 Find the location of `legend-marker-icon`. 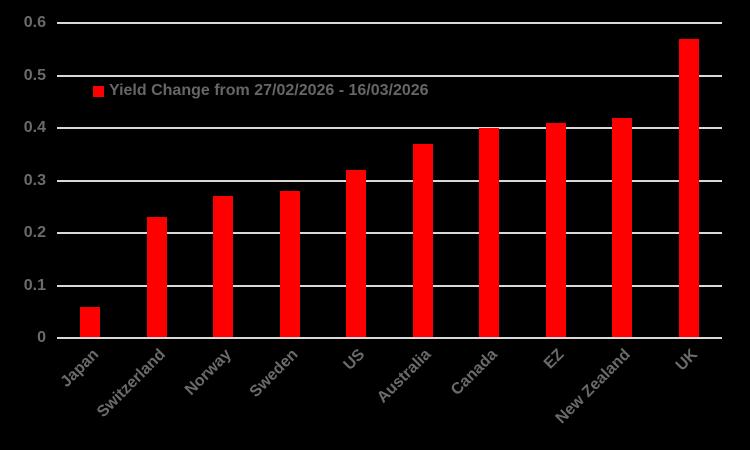

legend-marker-icon is located at coordinates (98, 91).